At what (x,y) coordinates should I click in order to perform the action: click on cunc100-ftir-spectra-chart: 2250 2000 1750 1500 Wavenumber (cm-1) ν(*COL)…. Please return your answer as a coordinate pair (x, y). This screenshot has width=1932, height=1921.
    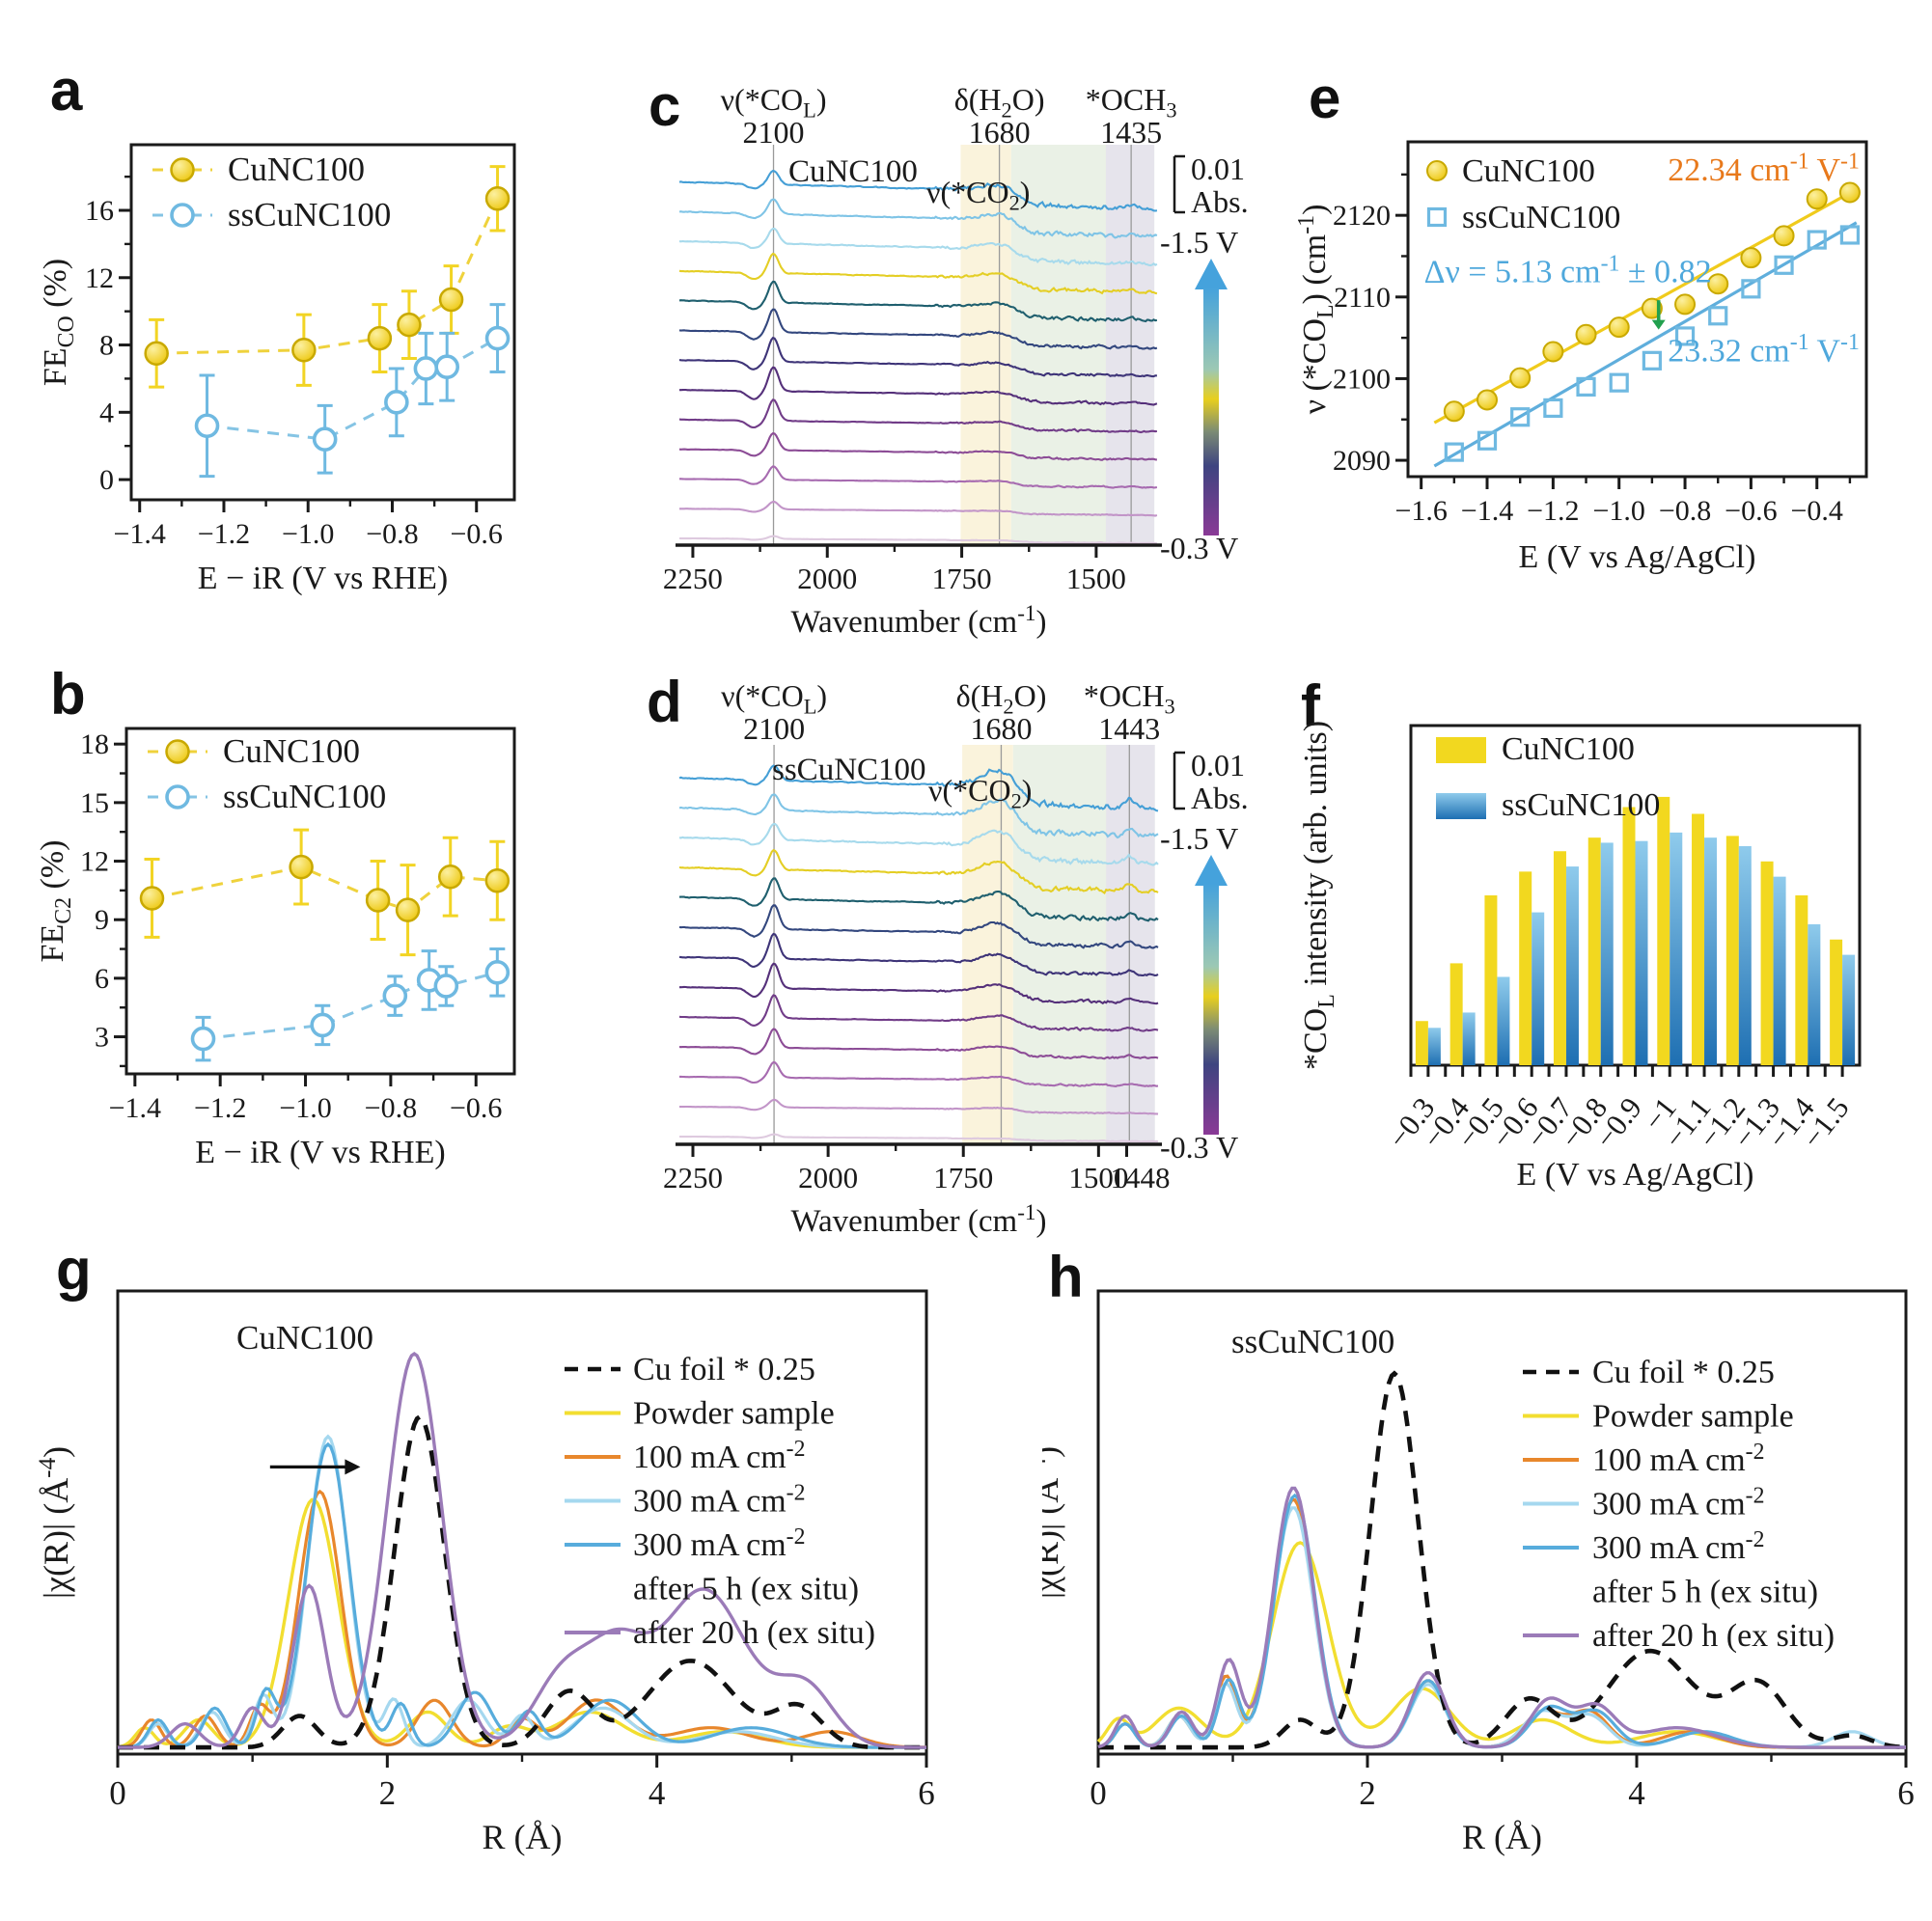
    Looking at the image, I should click on (956, 361).